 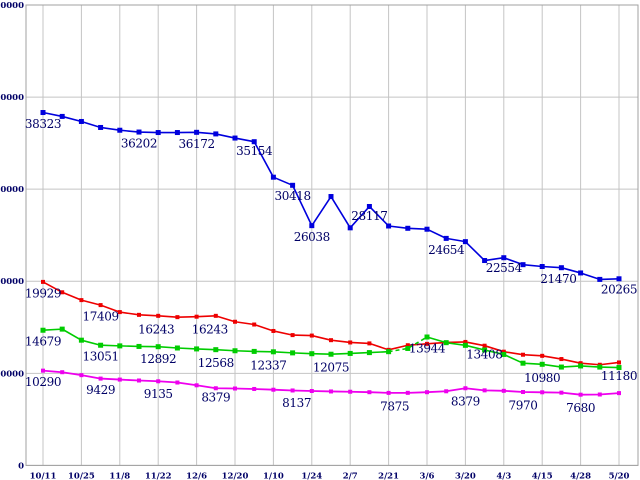 I want to click on point-value-label: 20265, so click(x=619, y=289).